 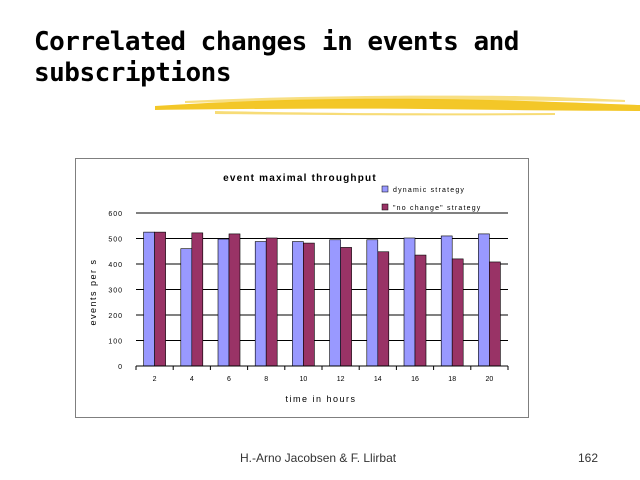 I want to click on x-tick-label: 10, so click(x=304, y=379).